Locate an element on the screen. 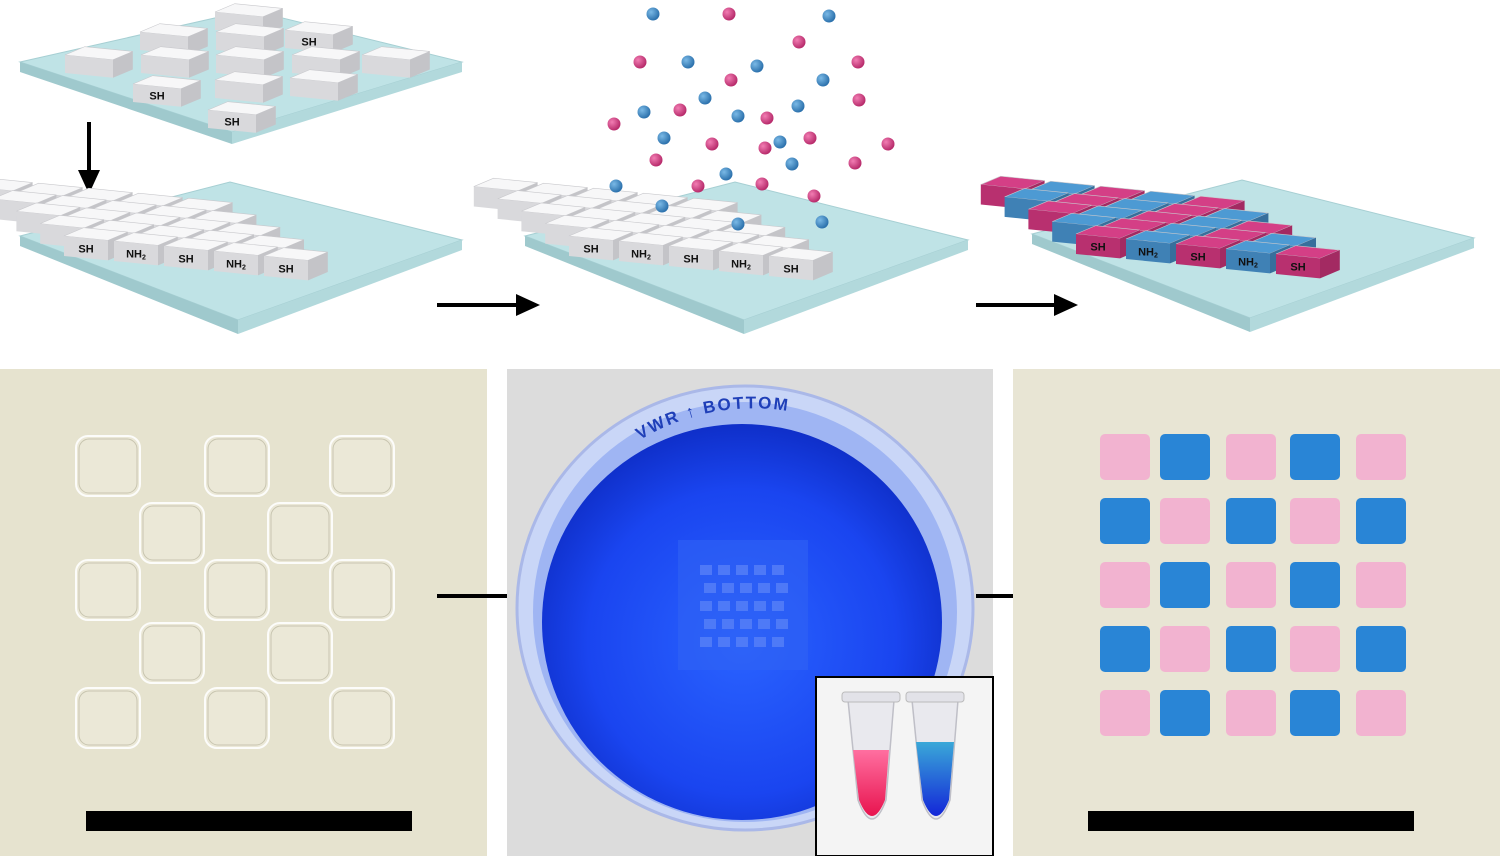 This screenshot has width=1500, height=856. schematic-grid-with-particles: SH NH2 SH NH2 SH is located at coordinates (721, 170).